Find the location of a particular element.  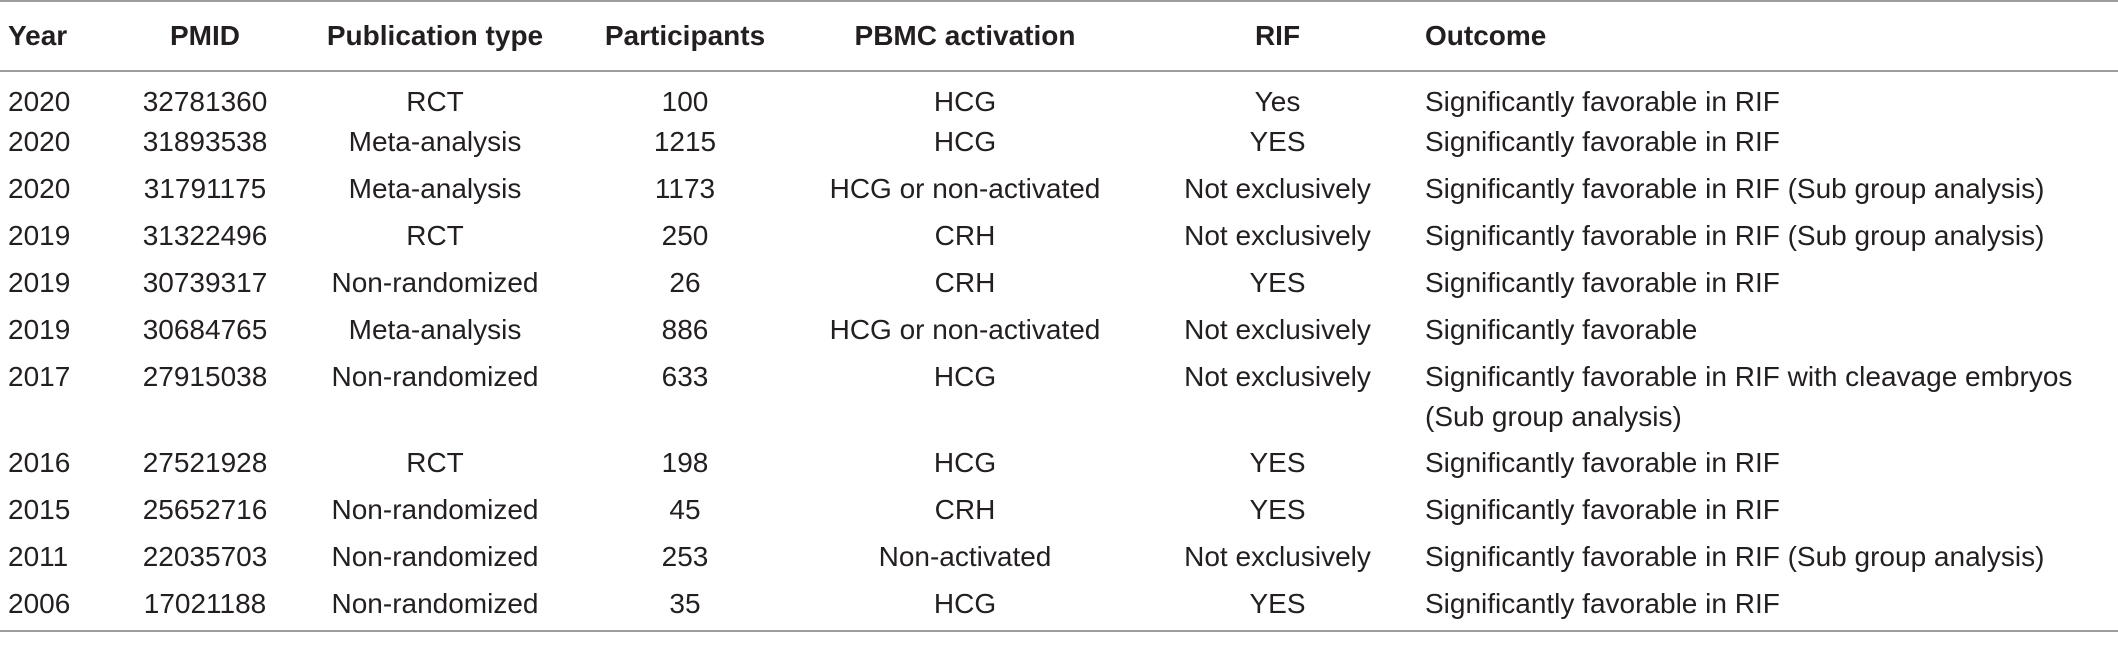

cell-pmid: 30739317 is located at coordinates (205, 282).